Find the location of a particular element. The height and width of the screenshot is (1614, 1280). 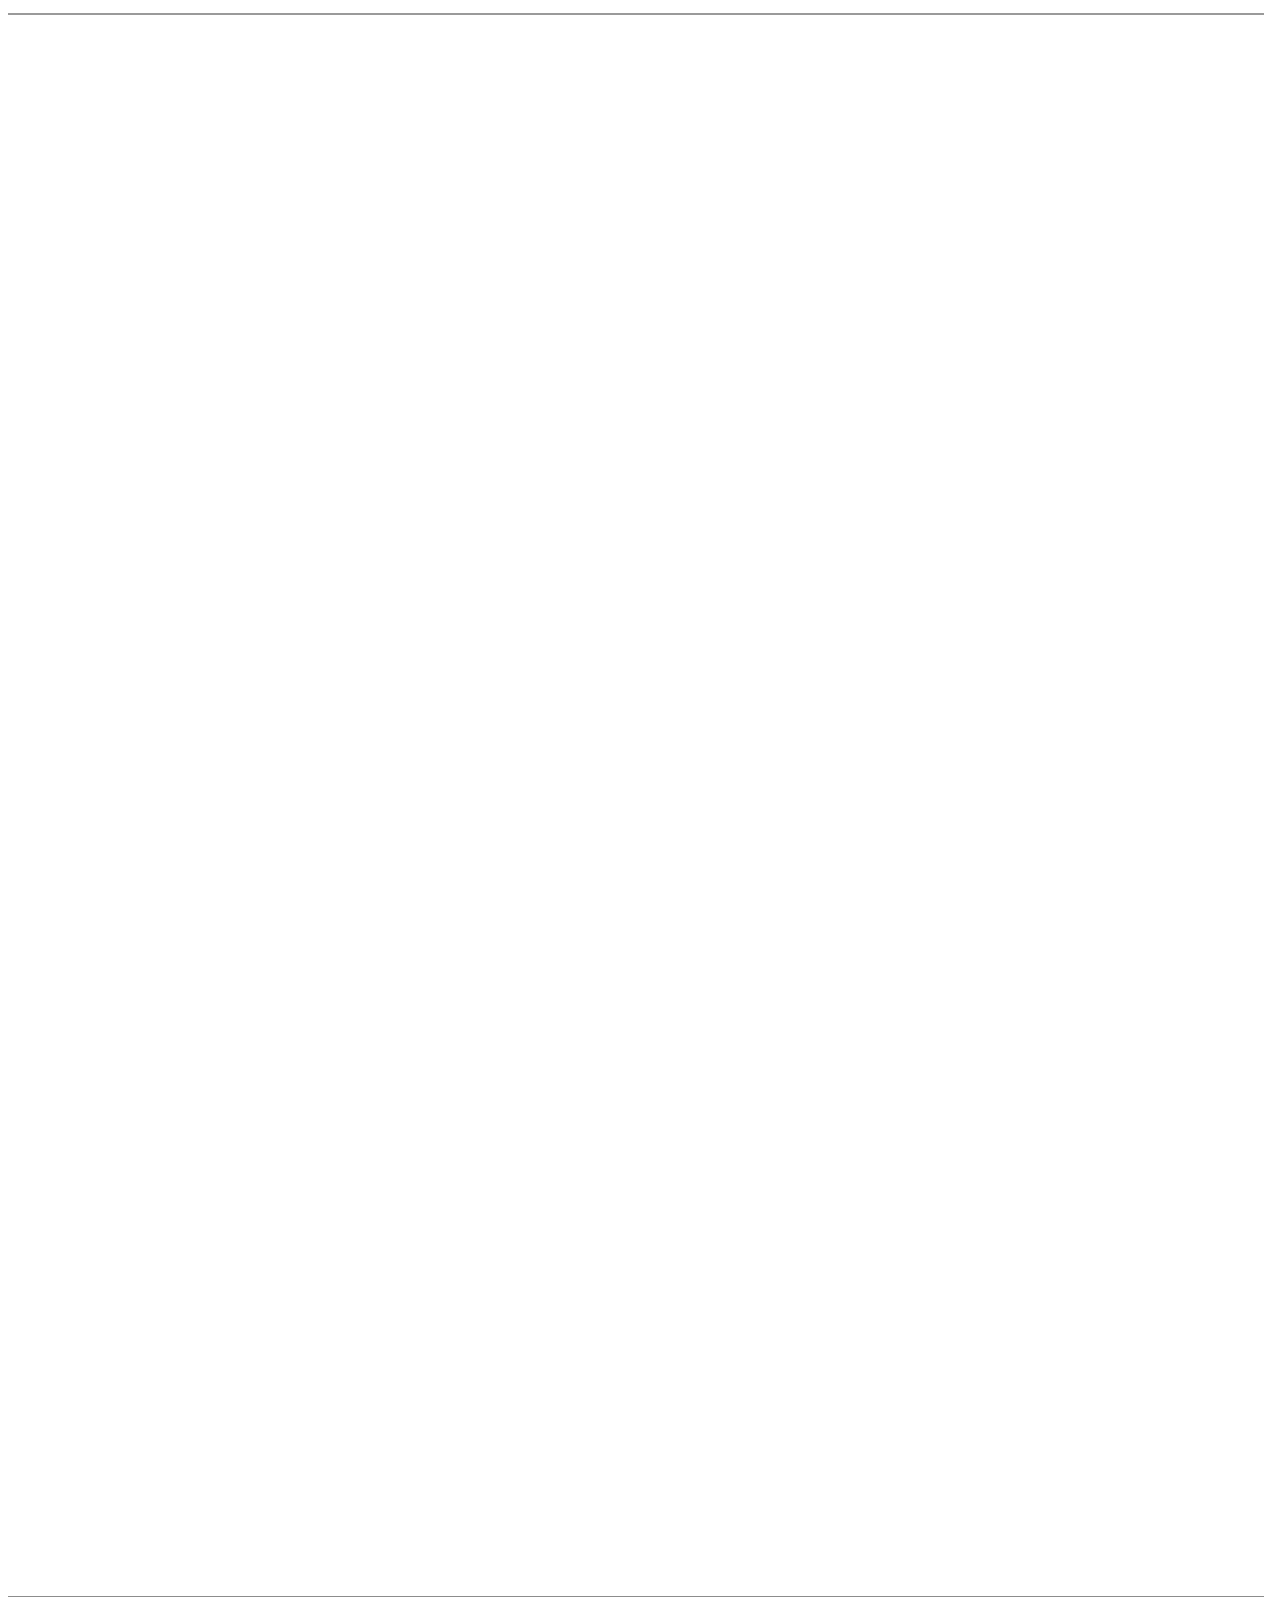

top-rule is located at coordinates (636, 14).